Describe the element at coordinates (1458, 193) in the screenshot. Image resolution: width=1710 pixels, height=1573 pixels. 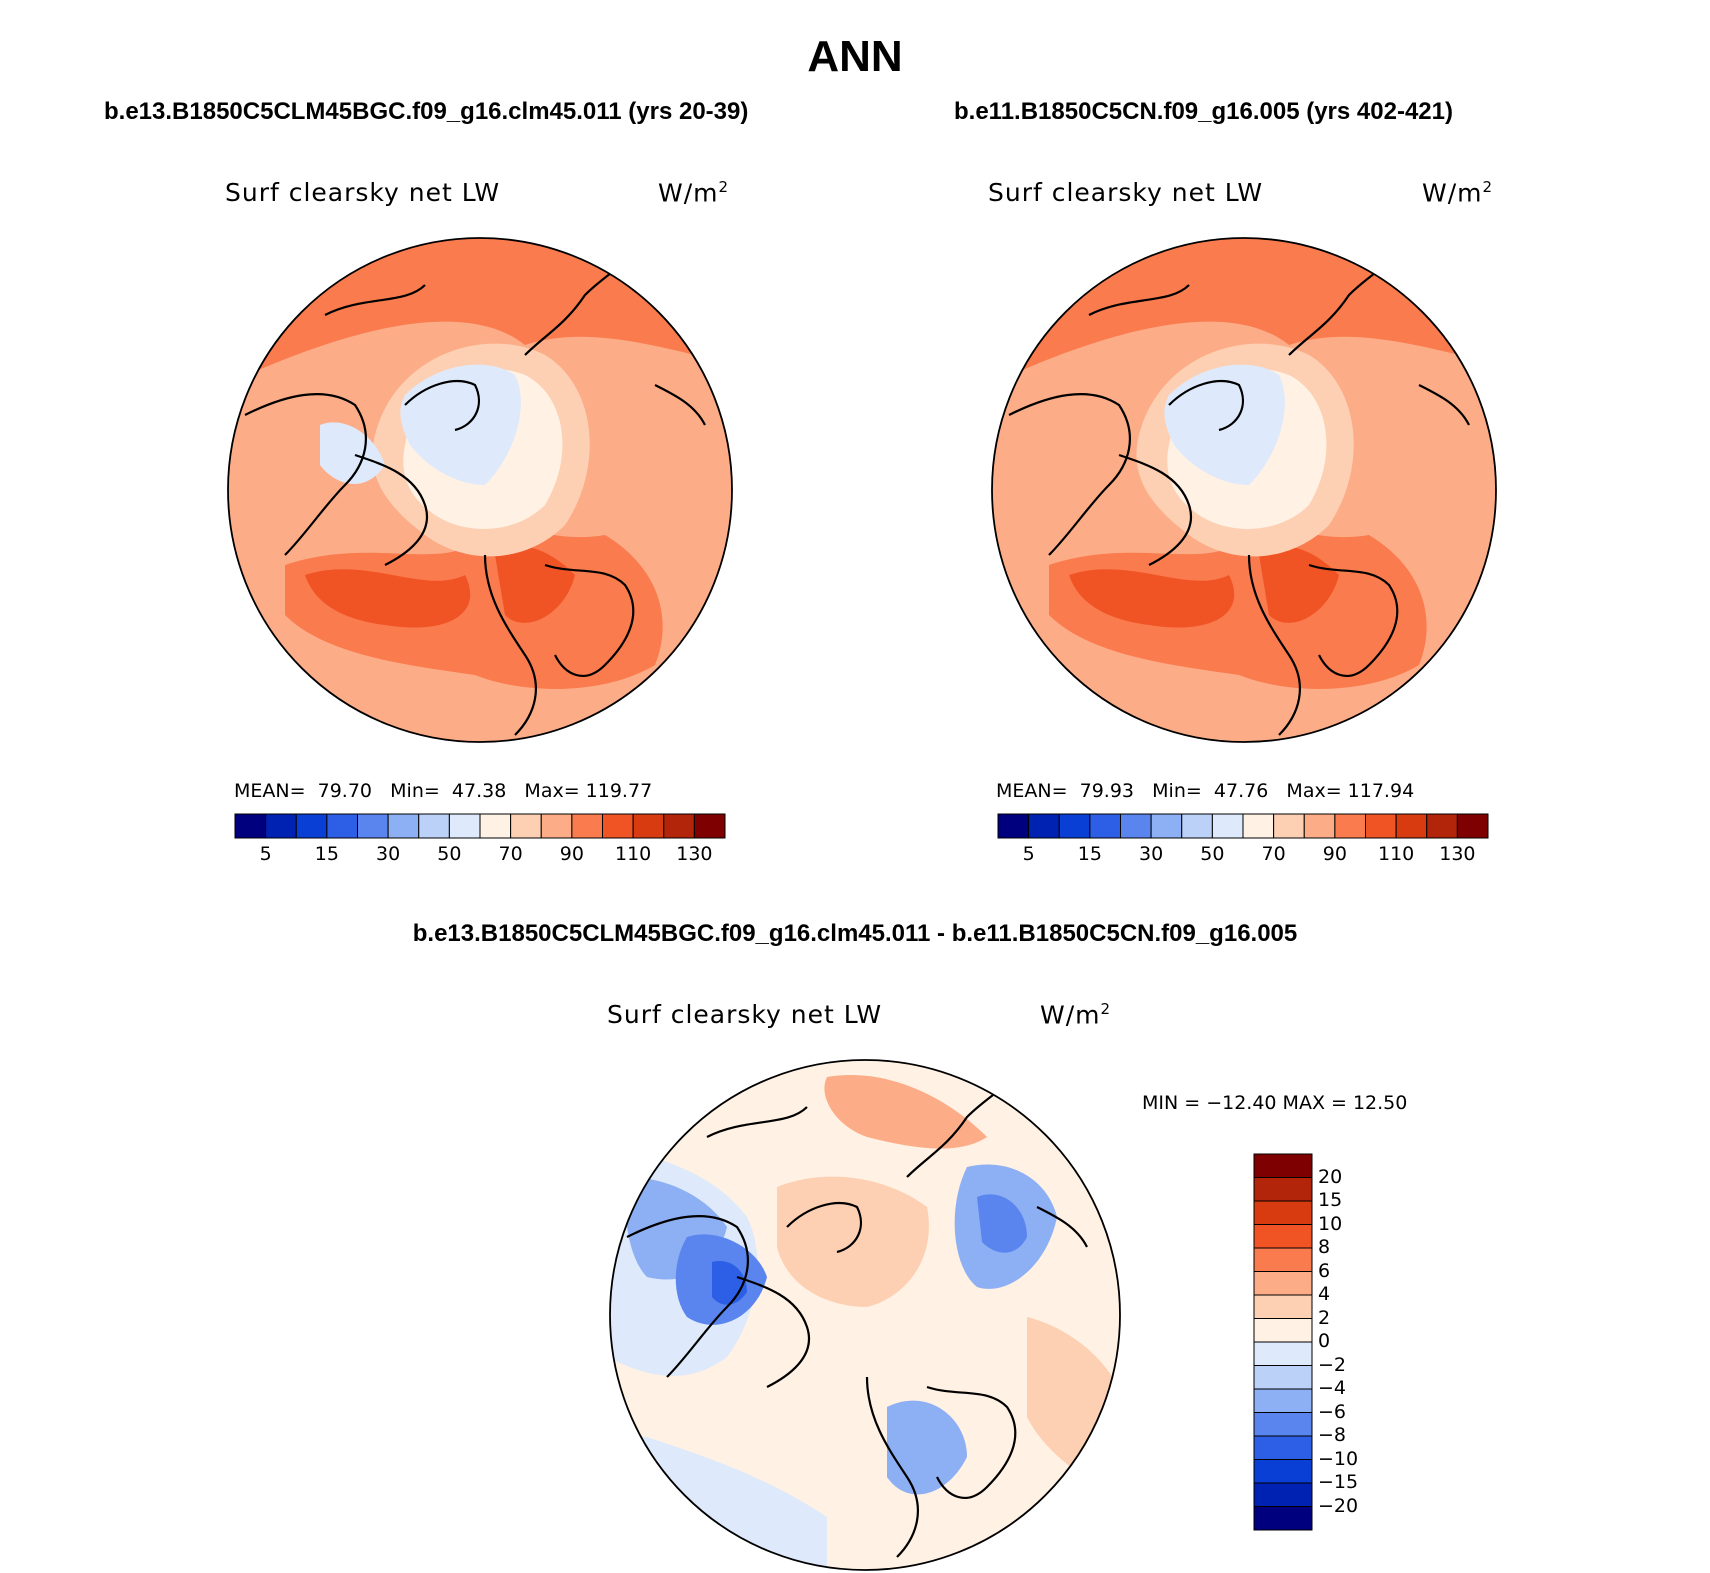
I see `panel2-units-label: W/m2` at that location.